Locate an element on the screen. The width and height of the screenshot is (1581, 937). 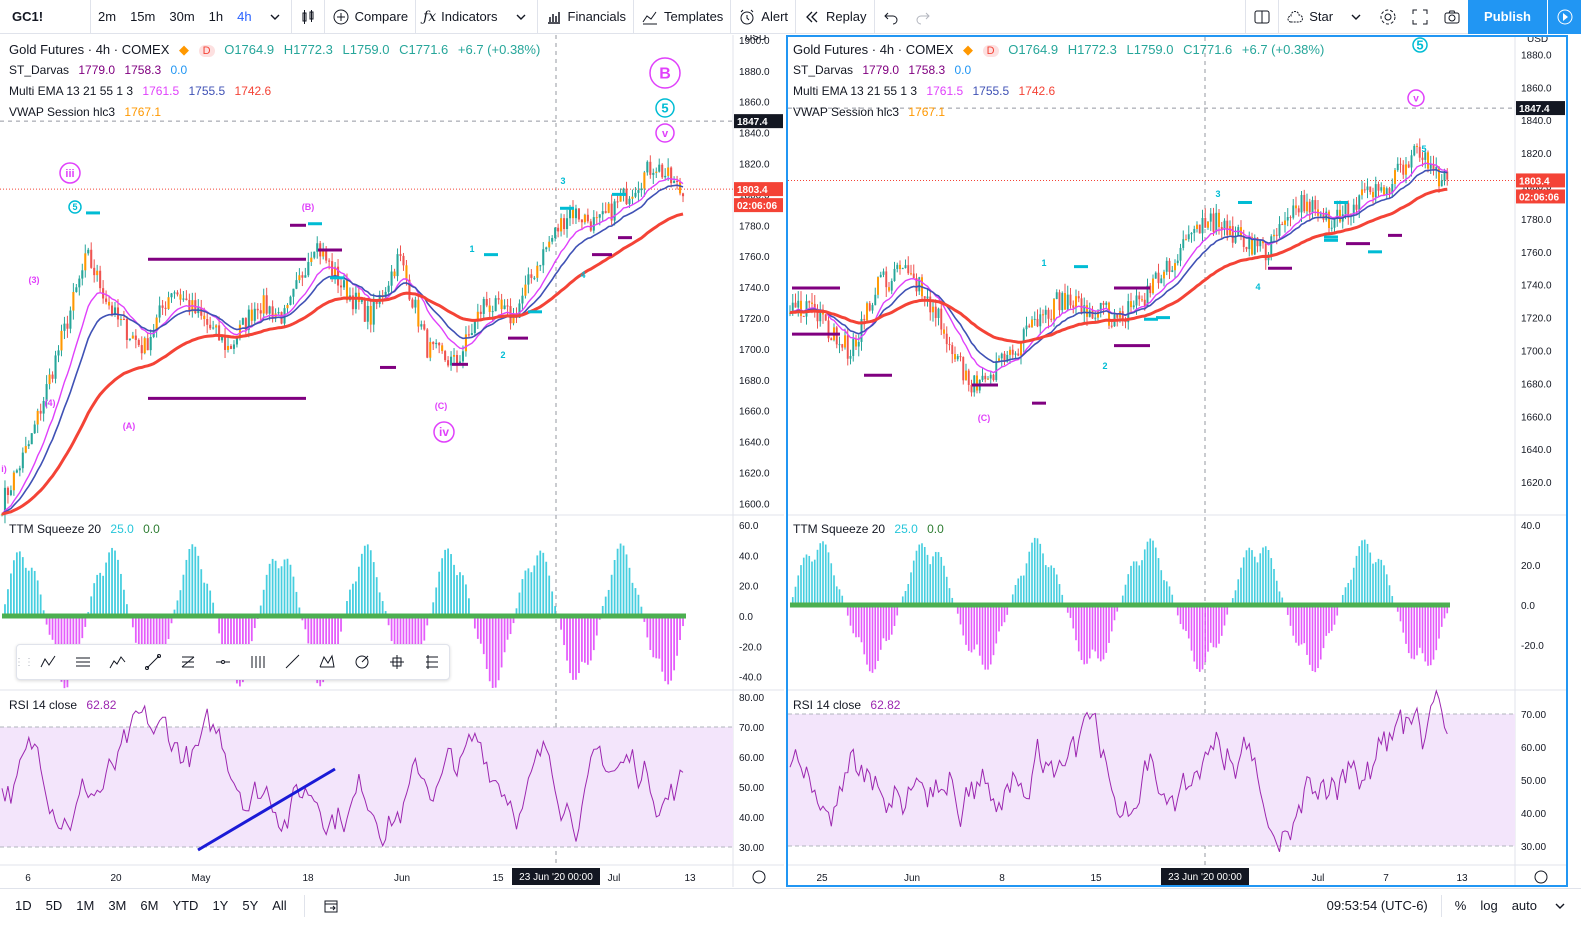
horizontal-lines-tool is located at coordinates (83, 662).